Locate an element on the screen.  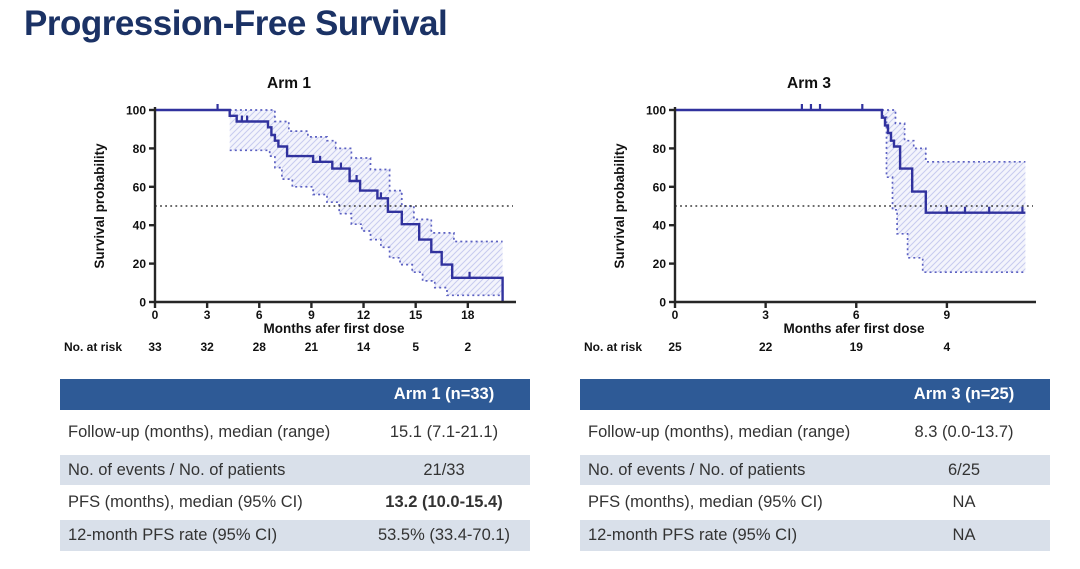
at-risk-row: No. at risk 25 22 19 4 is located at coordinates (767, 347).